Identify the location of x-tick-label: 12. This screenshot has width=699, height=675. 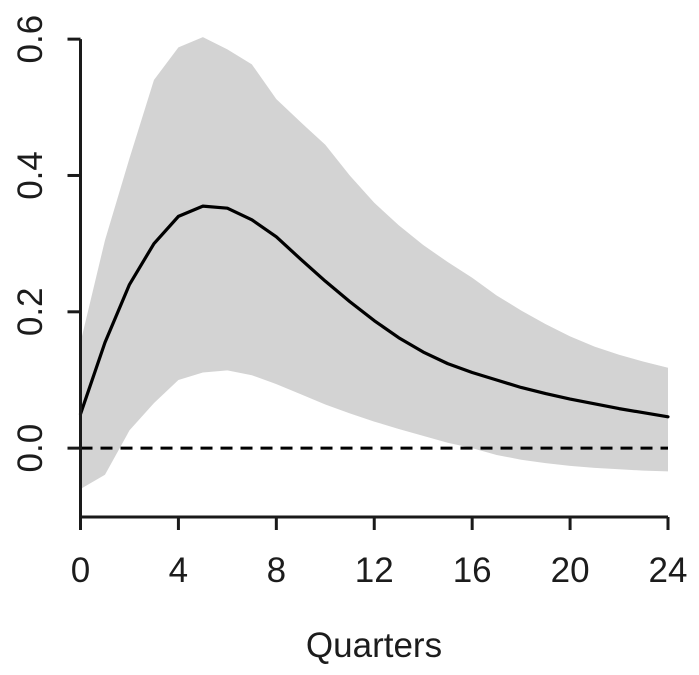
(374, 570).